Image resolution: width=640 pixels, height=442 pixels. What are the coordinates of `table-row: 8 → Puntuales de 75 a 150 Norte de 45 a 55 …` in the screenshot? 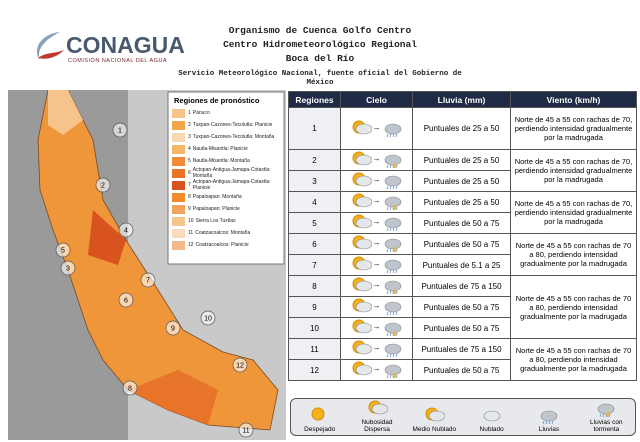 It's located at (462, 307).